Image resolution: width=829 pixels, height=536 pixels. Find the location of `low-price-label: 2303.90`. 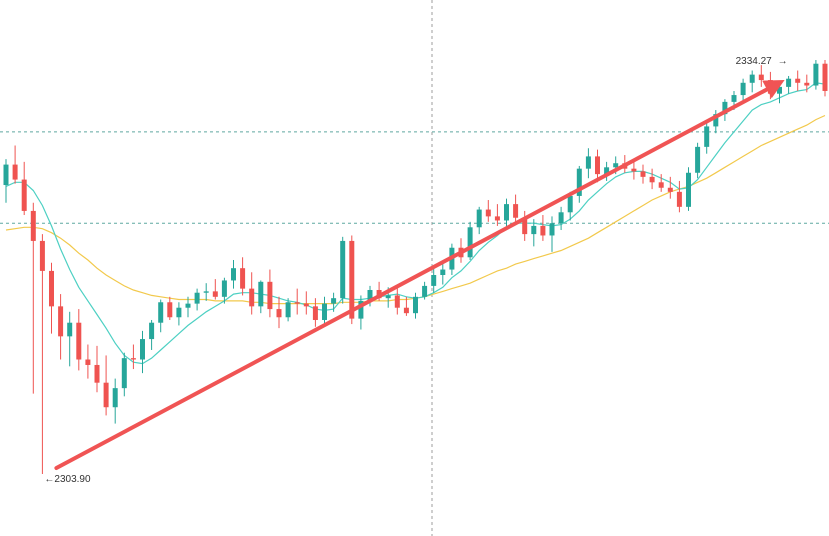

low-price-label: 2303.90 is located at coordinates (72, 479).